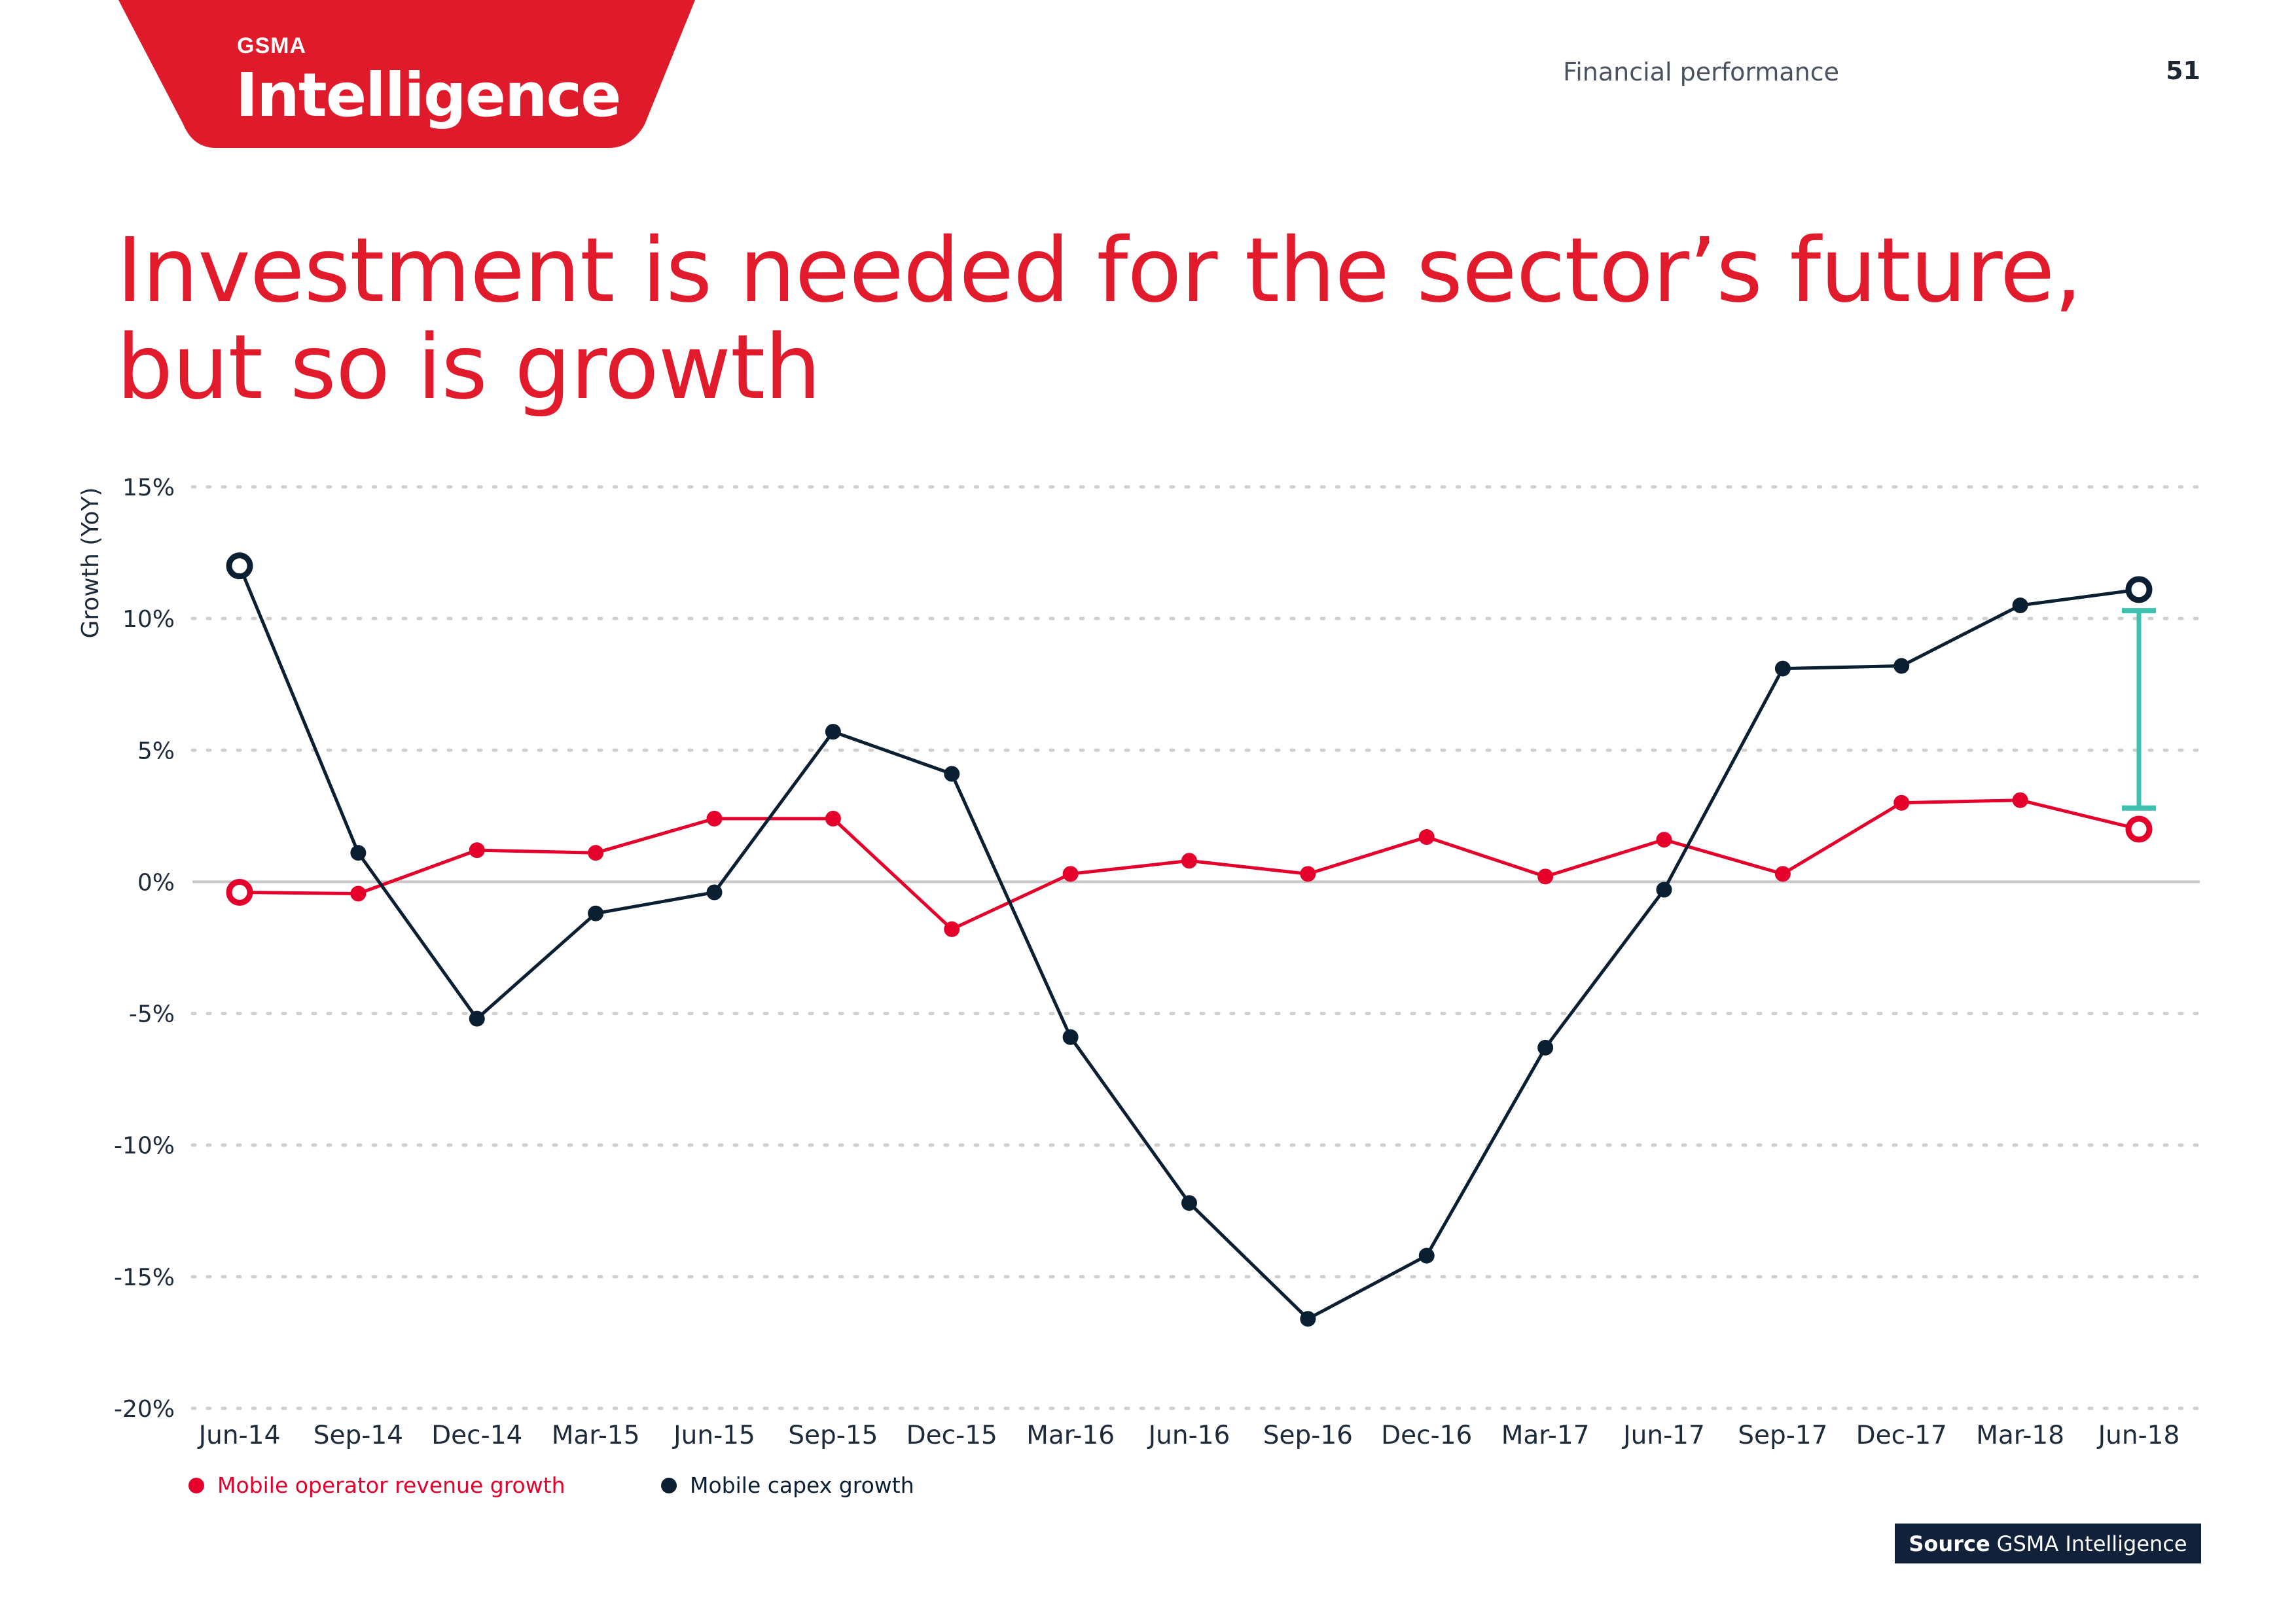  Describe the element at coordinates (1308, 1435) in the screenshot. I see `x-tick-label: Sep-16` at that location.